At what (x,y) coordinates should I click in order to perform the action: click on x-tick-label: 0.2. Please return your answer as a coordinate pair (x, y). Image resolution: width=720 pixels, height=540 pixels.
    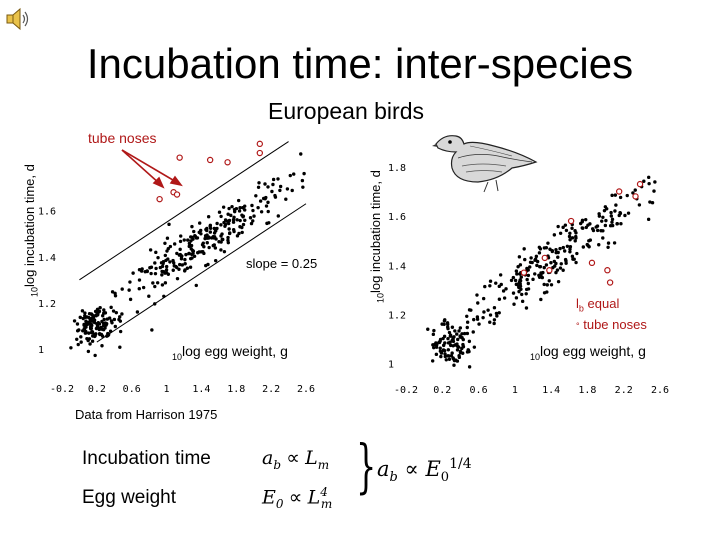
    Looking at the image, I should click on (442, 390).